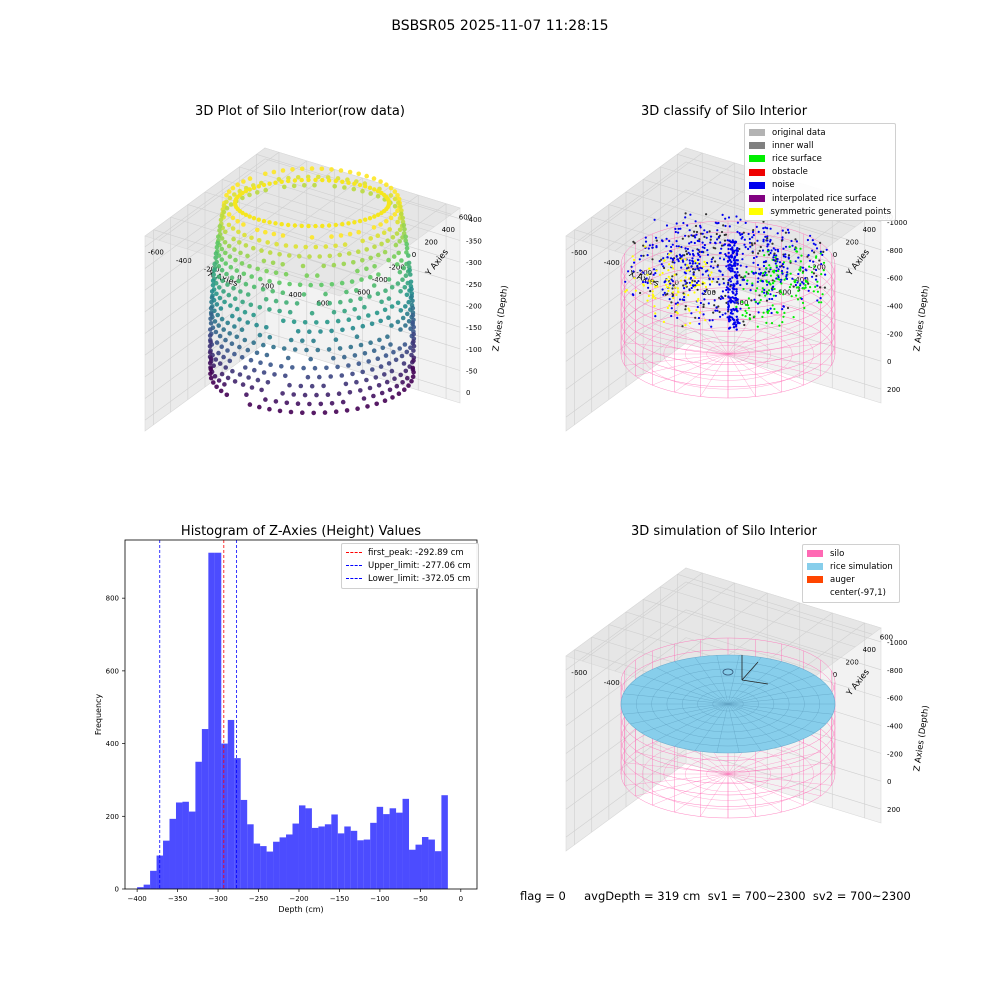 This screenshot has width=1000, height=1000. What do you see at coordinates (679, 694) in the screenshot?
I see `rice-surface-mesh` at bounding box center [679, 694].